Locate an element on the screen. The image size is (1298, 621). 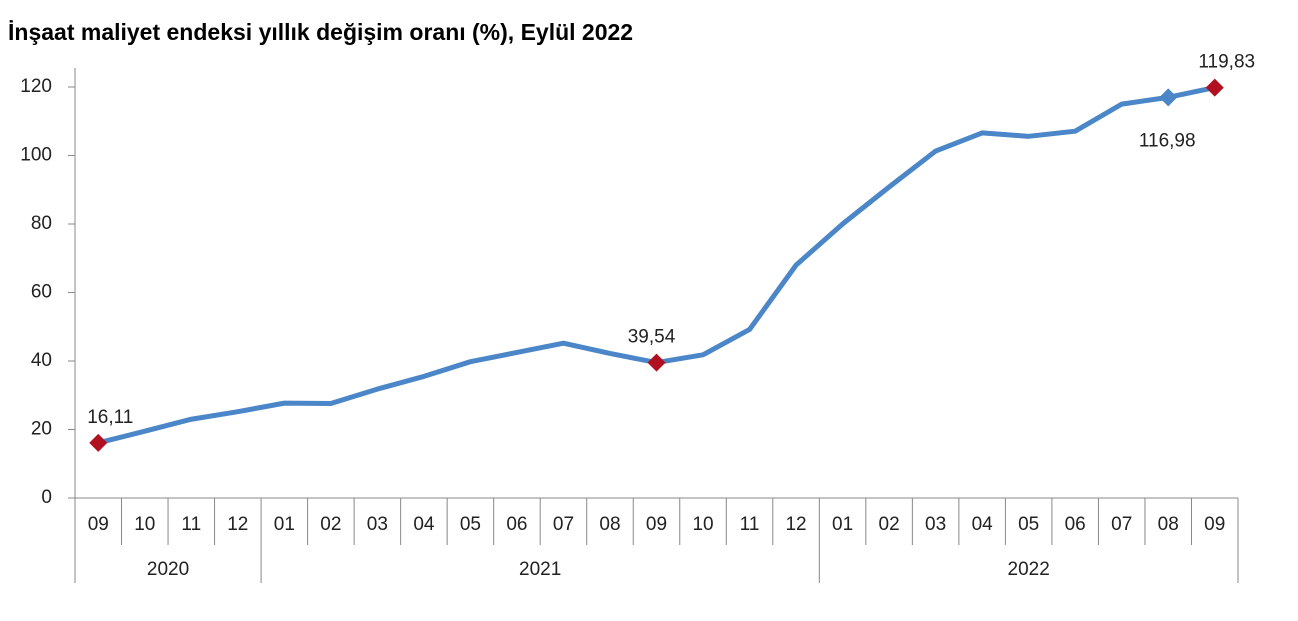
y-tick-label: 40 is located at coordinates (41, 360).